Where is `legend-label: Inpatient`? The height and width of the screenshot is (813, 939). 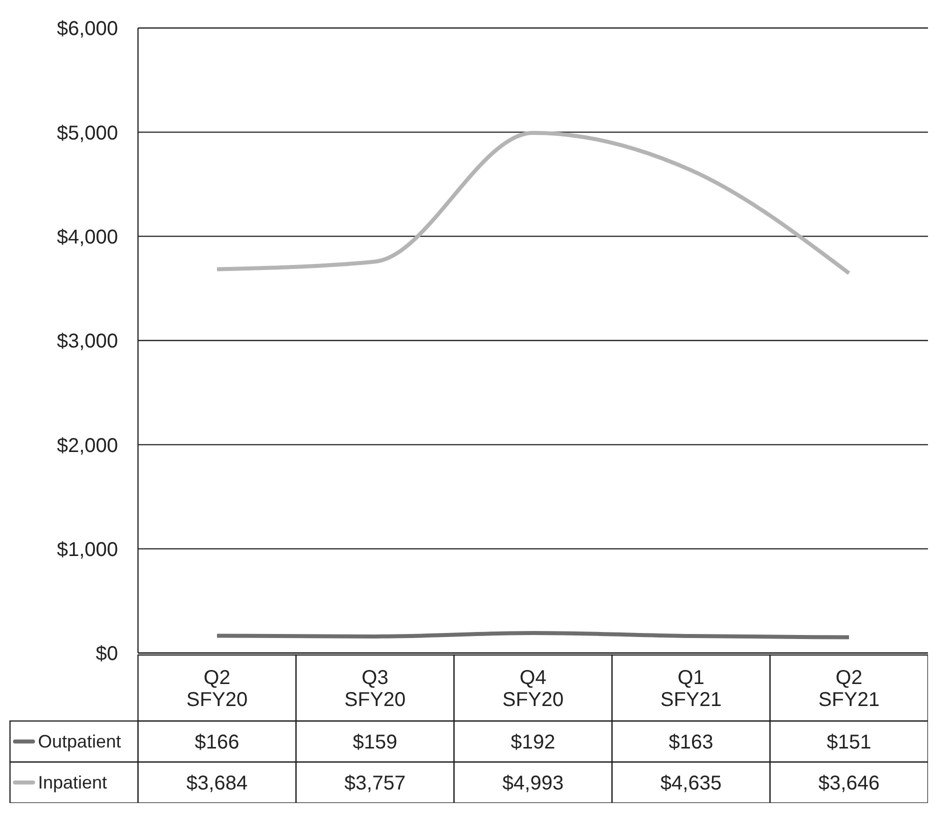 legend-label: Inpatient is located at coordinates (73, 782).